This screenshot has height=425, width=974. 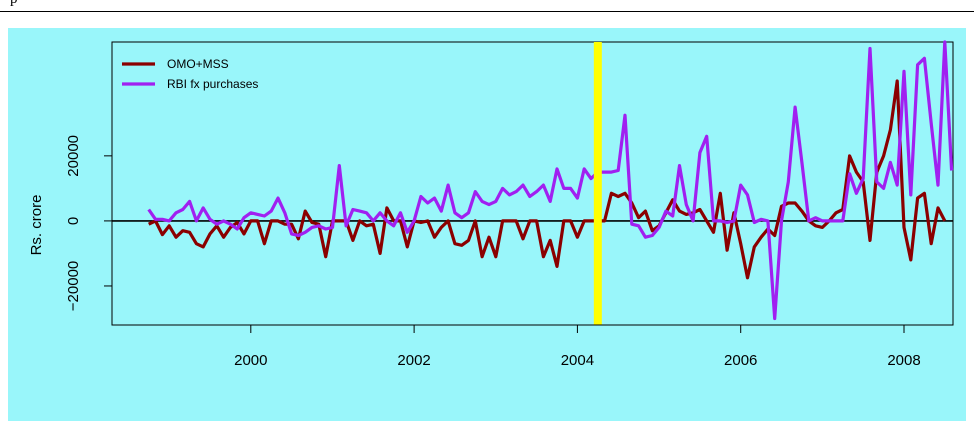 What do you see at coordinates (73, 286) in the screenshot?
I see `y-tick-label: −20000` at bounding box center [73, 286].